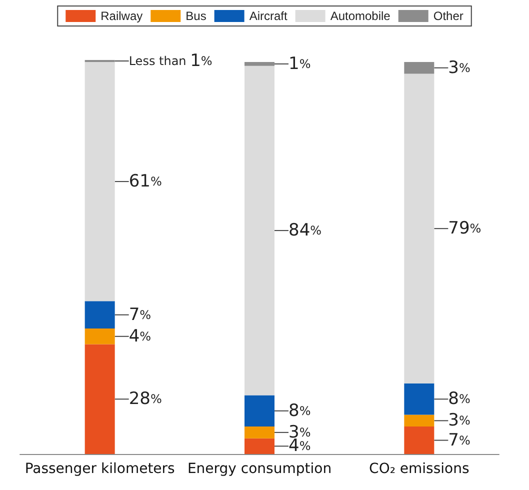 The height and width of the screenshot is (490, 529). I want to click on data-label: 1%, so click(299, 64).